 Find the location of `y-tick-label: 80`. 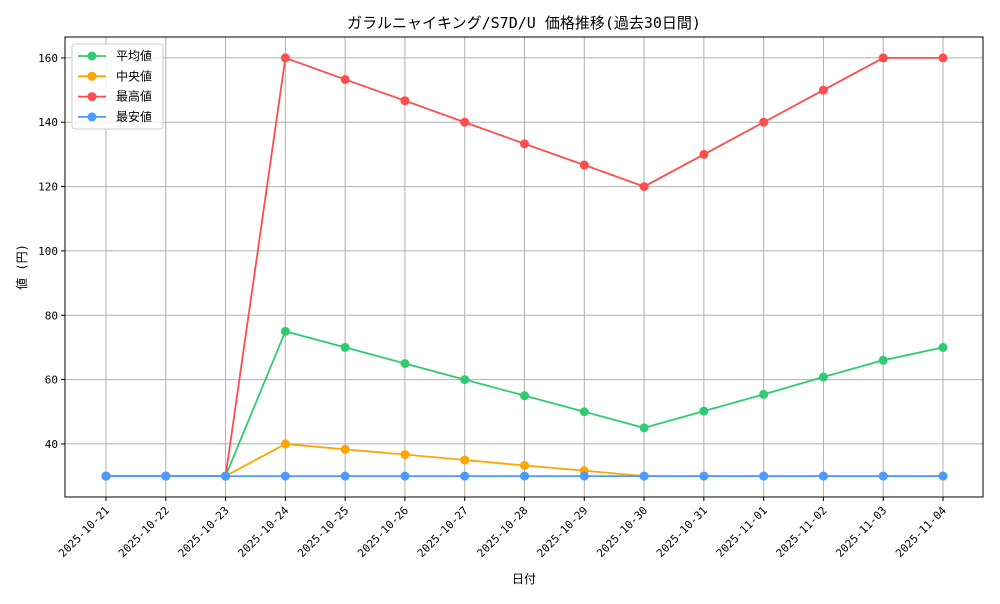

y-tick-label: 80 is located at coordinates (51, 315).